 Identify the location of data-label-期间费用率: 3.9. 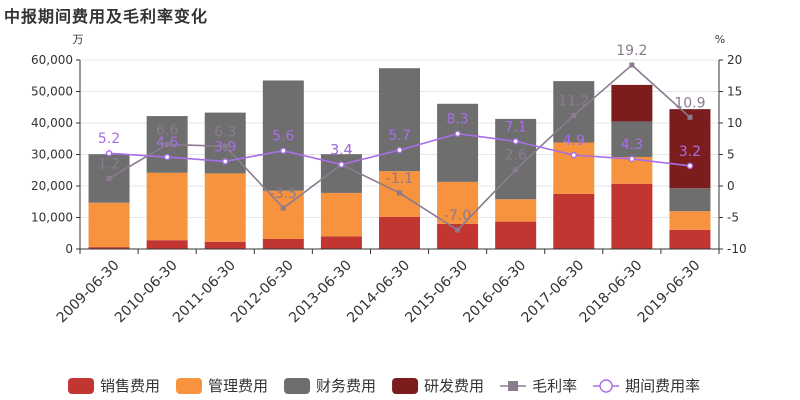
(225, 147).